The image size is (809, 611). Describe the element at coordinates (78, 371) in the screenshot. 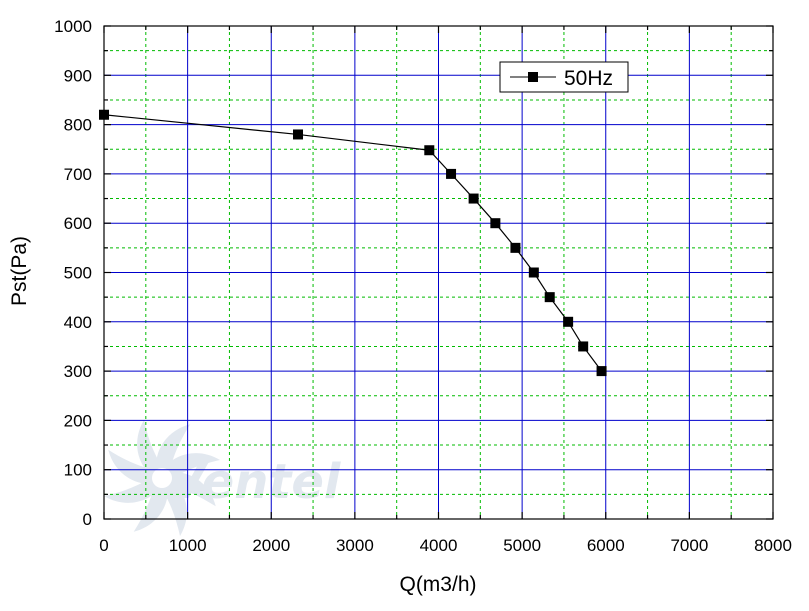

I see `y-tick-label: 300` at that location.